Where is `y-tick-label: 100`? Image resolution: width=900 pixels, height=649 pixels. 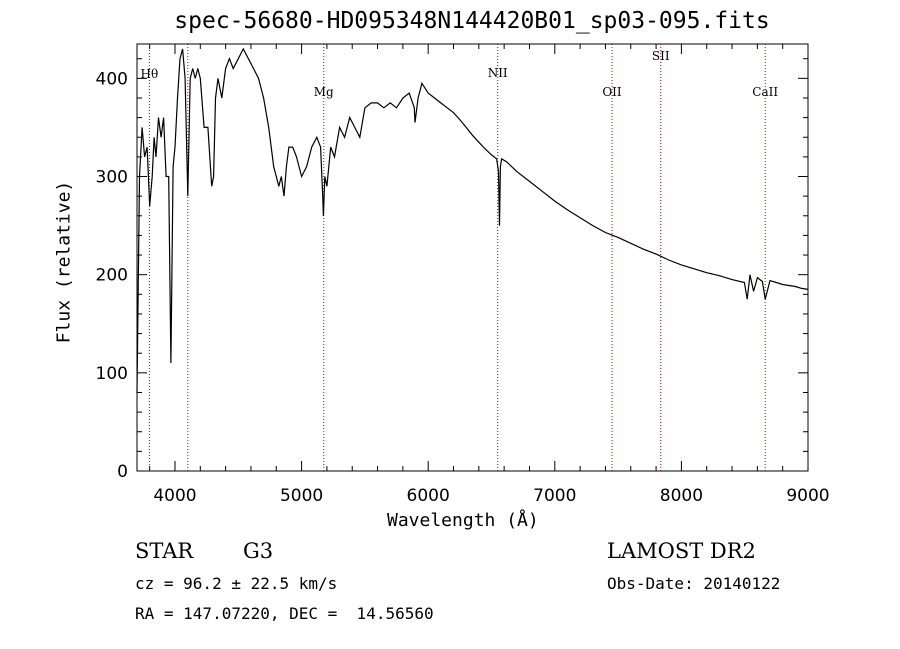
y-tick-label: 100 is located at coordinates (112, 374).